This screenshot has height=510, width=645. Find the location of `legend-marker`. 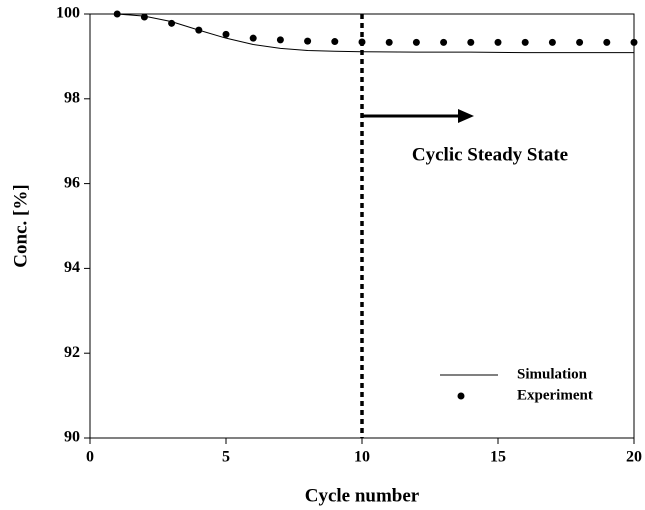

legend-marker is located at coordinates (461, 396).